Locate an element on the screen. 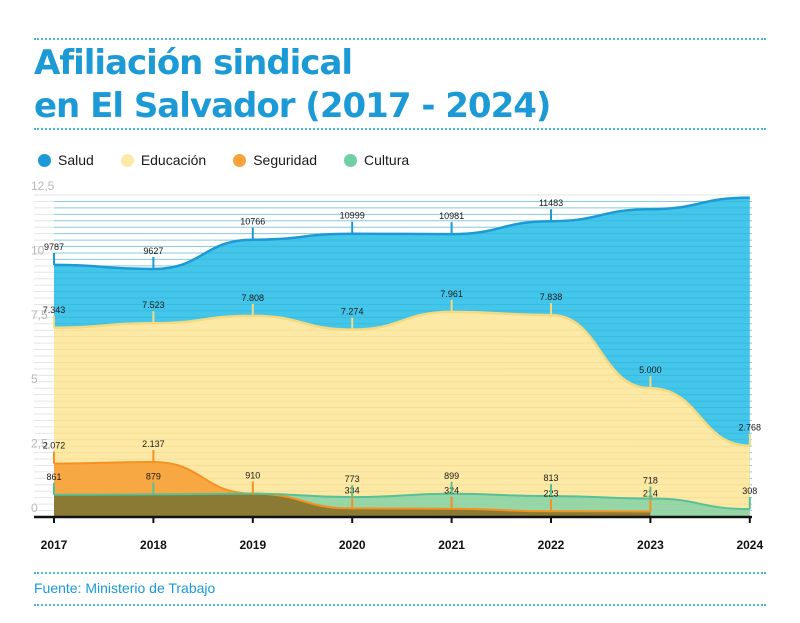  legend-item-seguridad: Seguridad is located at coordinates (275, 160).